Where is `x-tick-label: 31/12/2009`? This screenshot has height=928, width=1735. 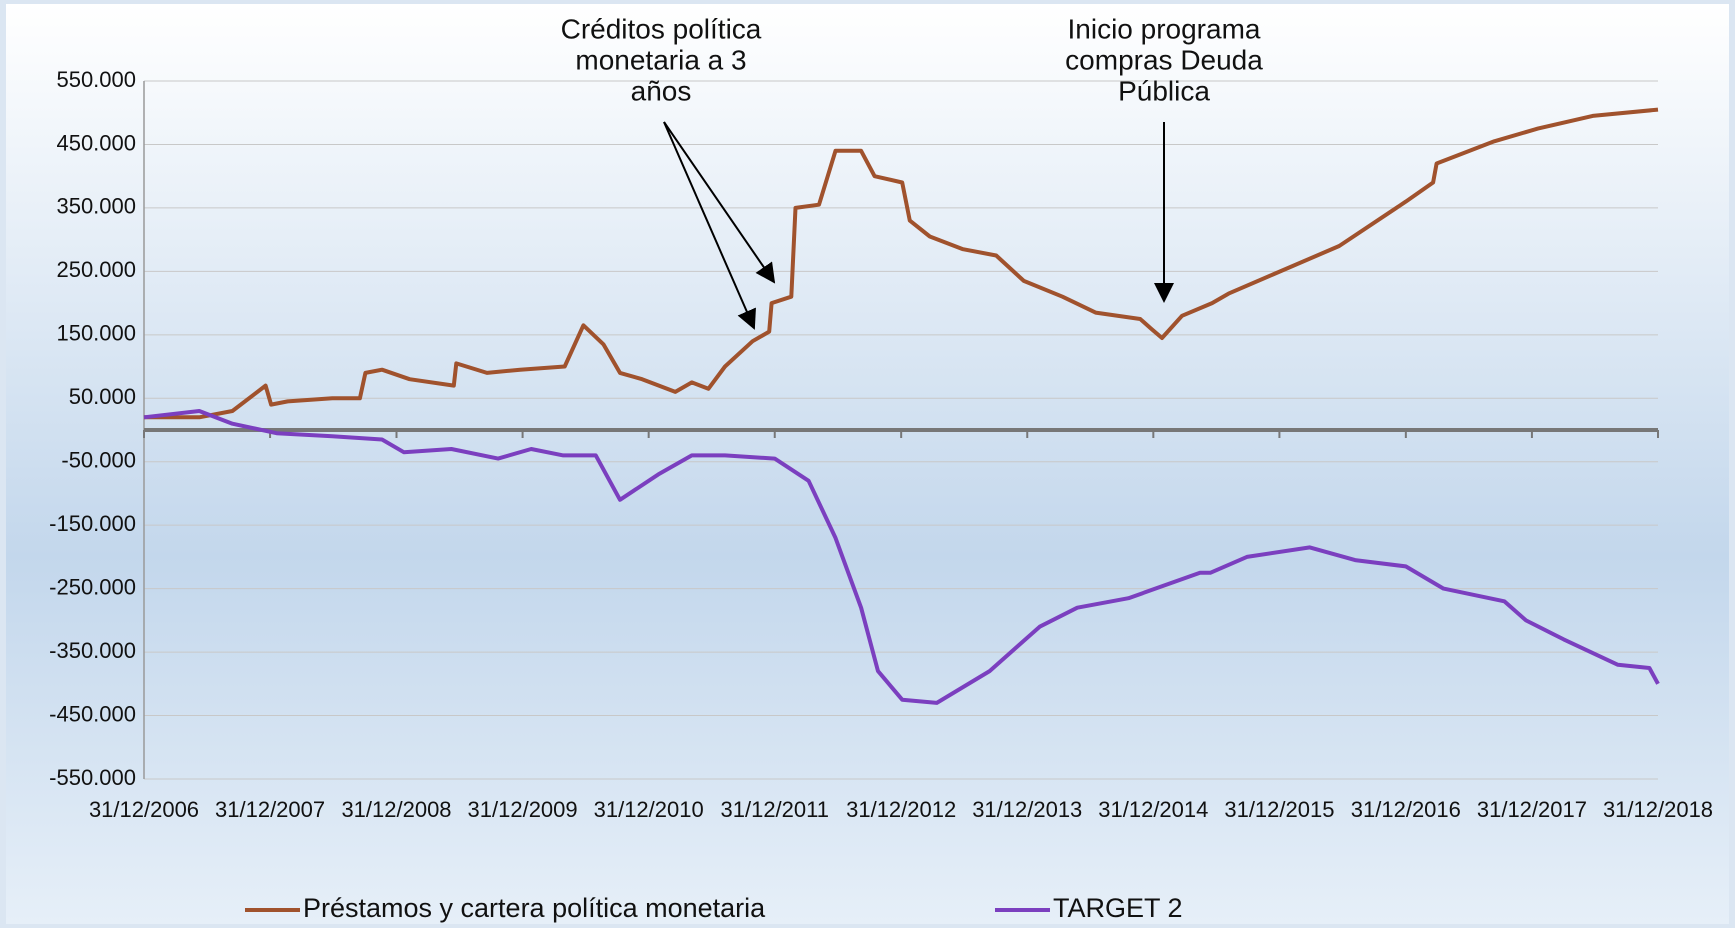 x-tick-label: 31/12/2009 is located at coordinates (523, 809).